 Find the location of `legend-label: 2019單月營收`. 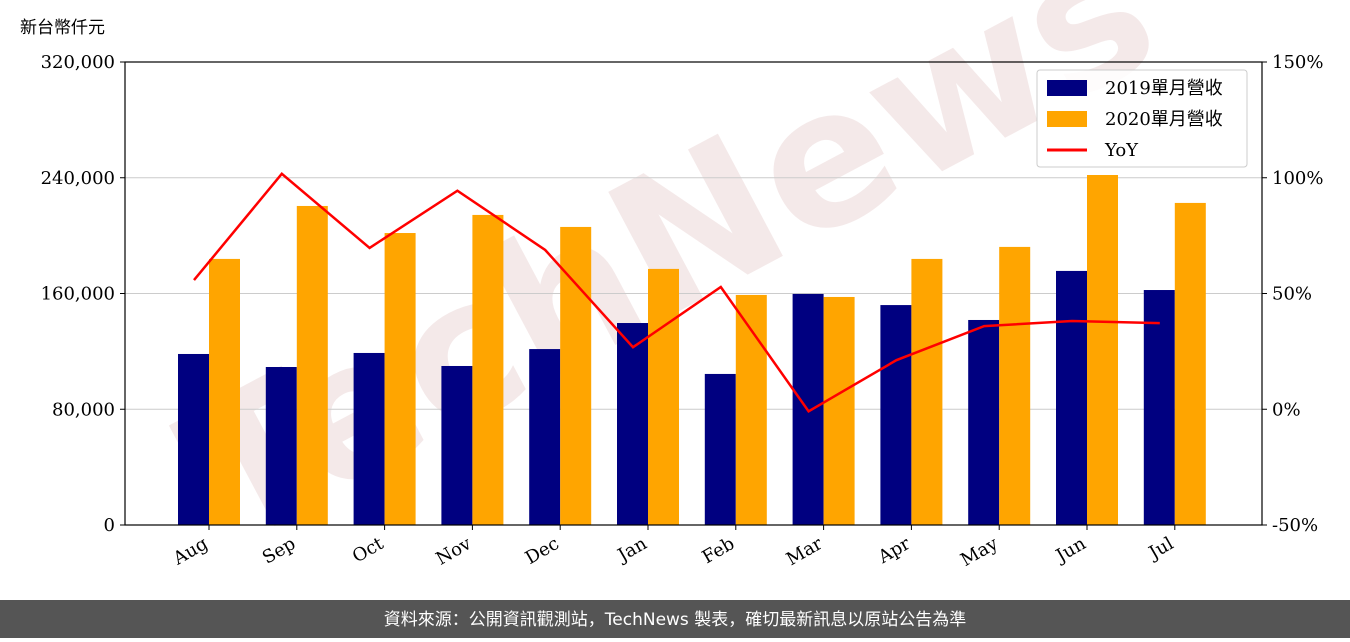

legend-label: 2019單月營收 is located at coordinates (1164, 88).